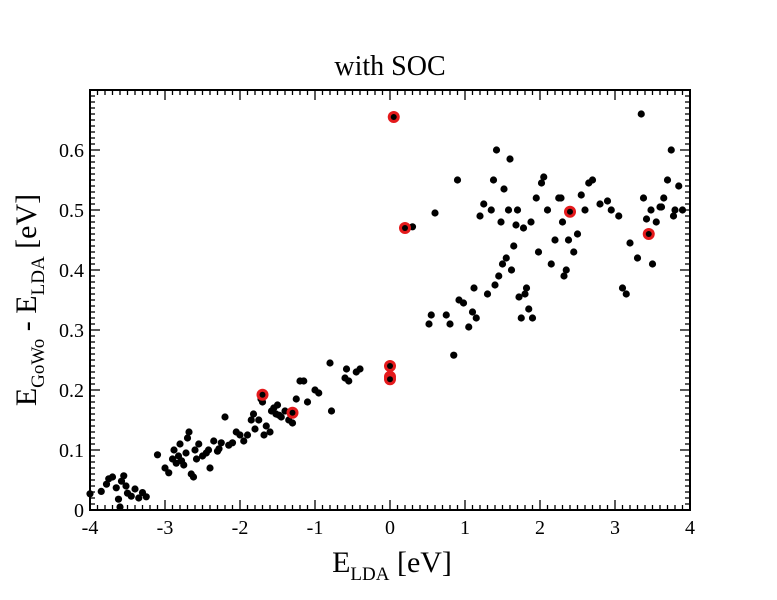 This screenshot has width=777, height=600. Describe the element at coordinates (540, 528) in the screenshot. I see `x-tick-label: 2` at that location.